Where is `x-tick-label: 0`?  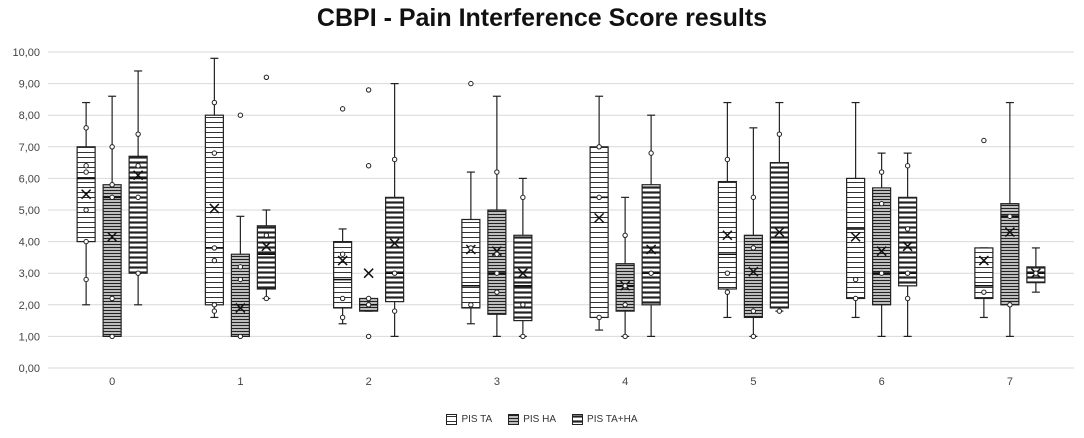 x-tick-label: 0 is located at coordinates (112, 382).